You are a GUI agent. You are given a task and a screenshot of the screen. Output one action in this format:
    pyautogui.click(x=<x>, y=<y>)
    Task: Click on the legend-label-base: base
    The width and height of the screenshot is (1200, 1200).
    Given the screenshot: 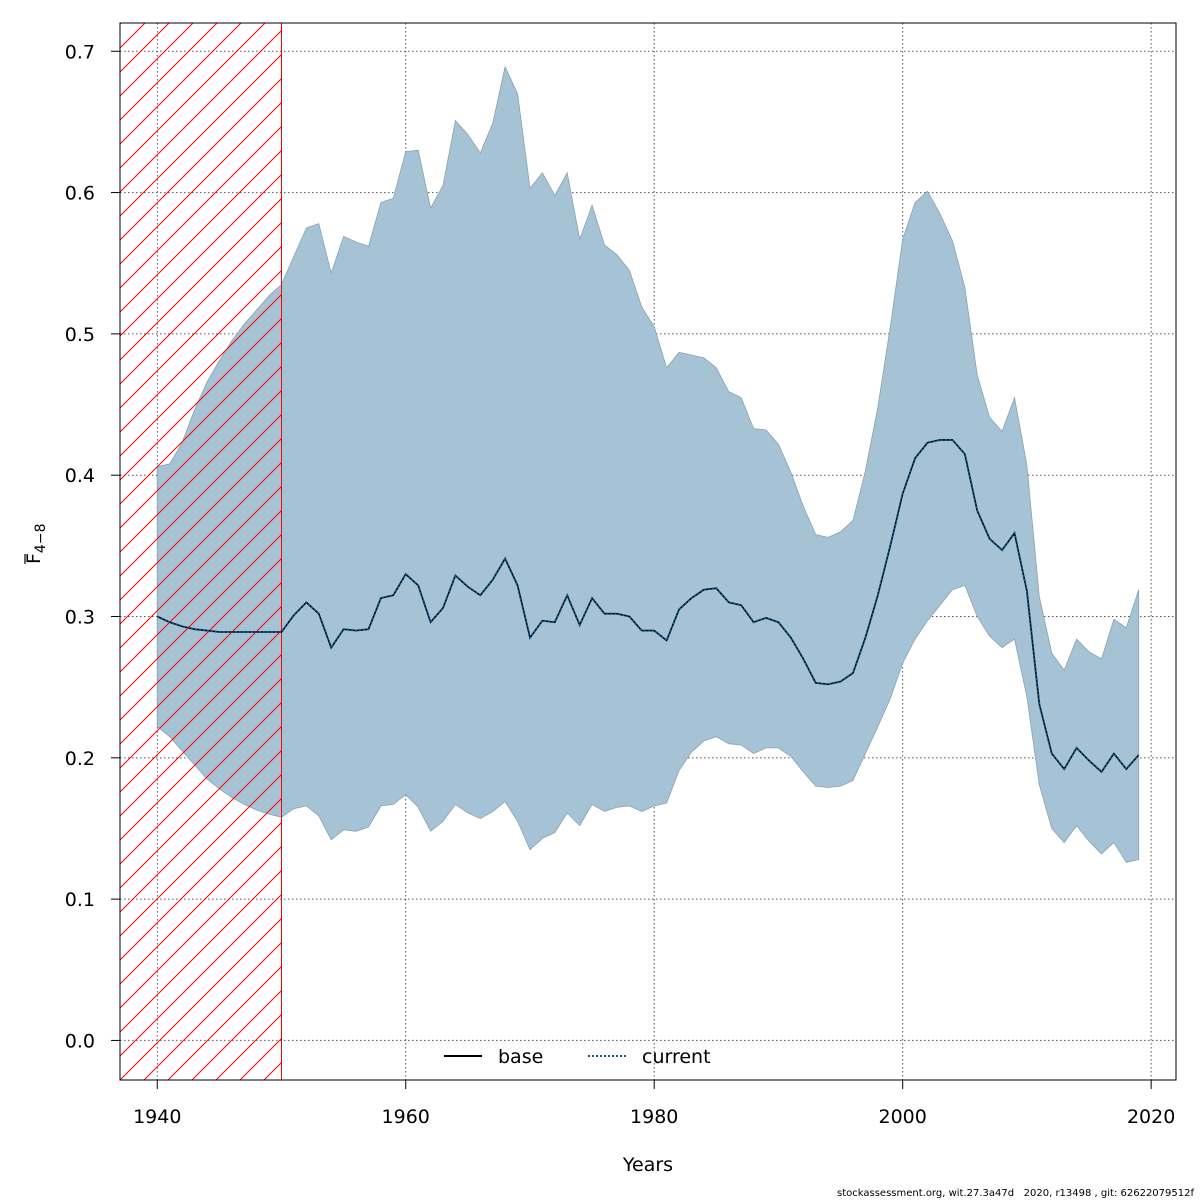 What is the action you would take?
    pyautogui.click(x=520, y=1057)
    